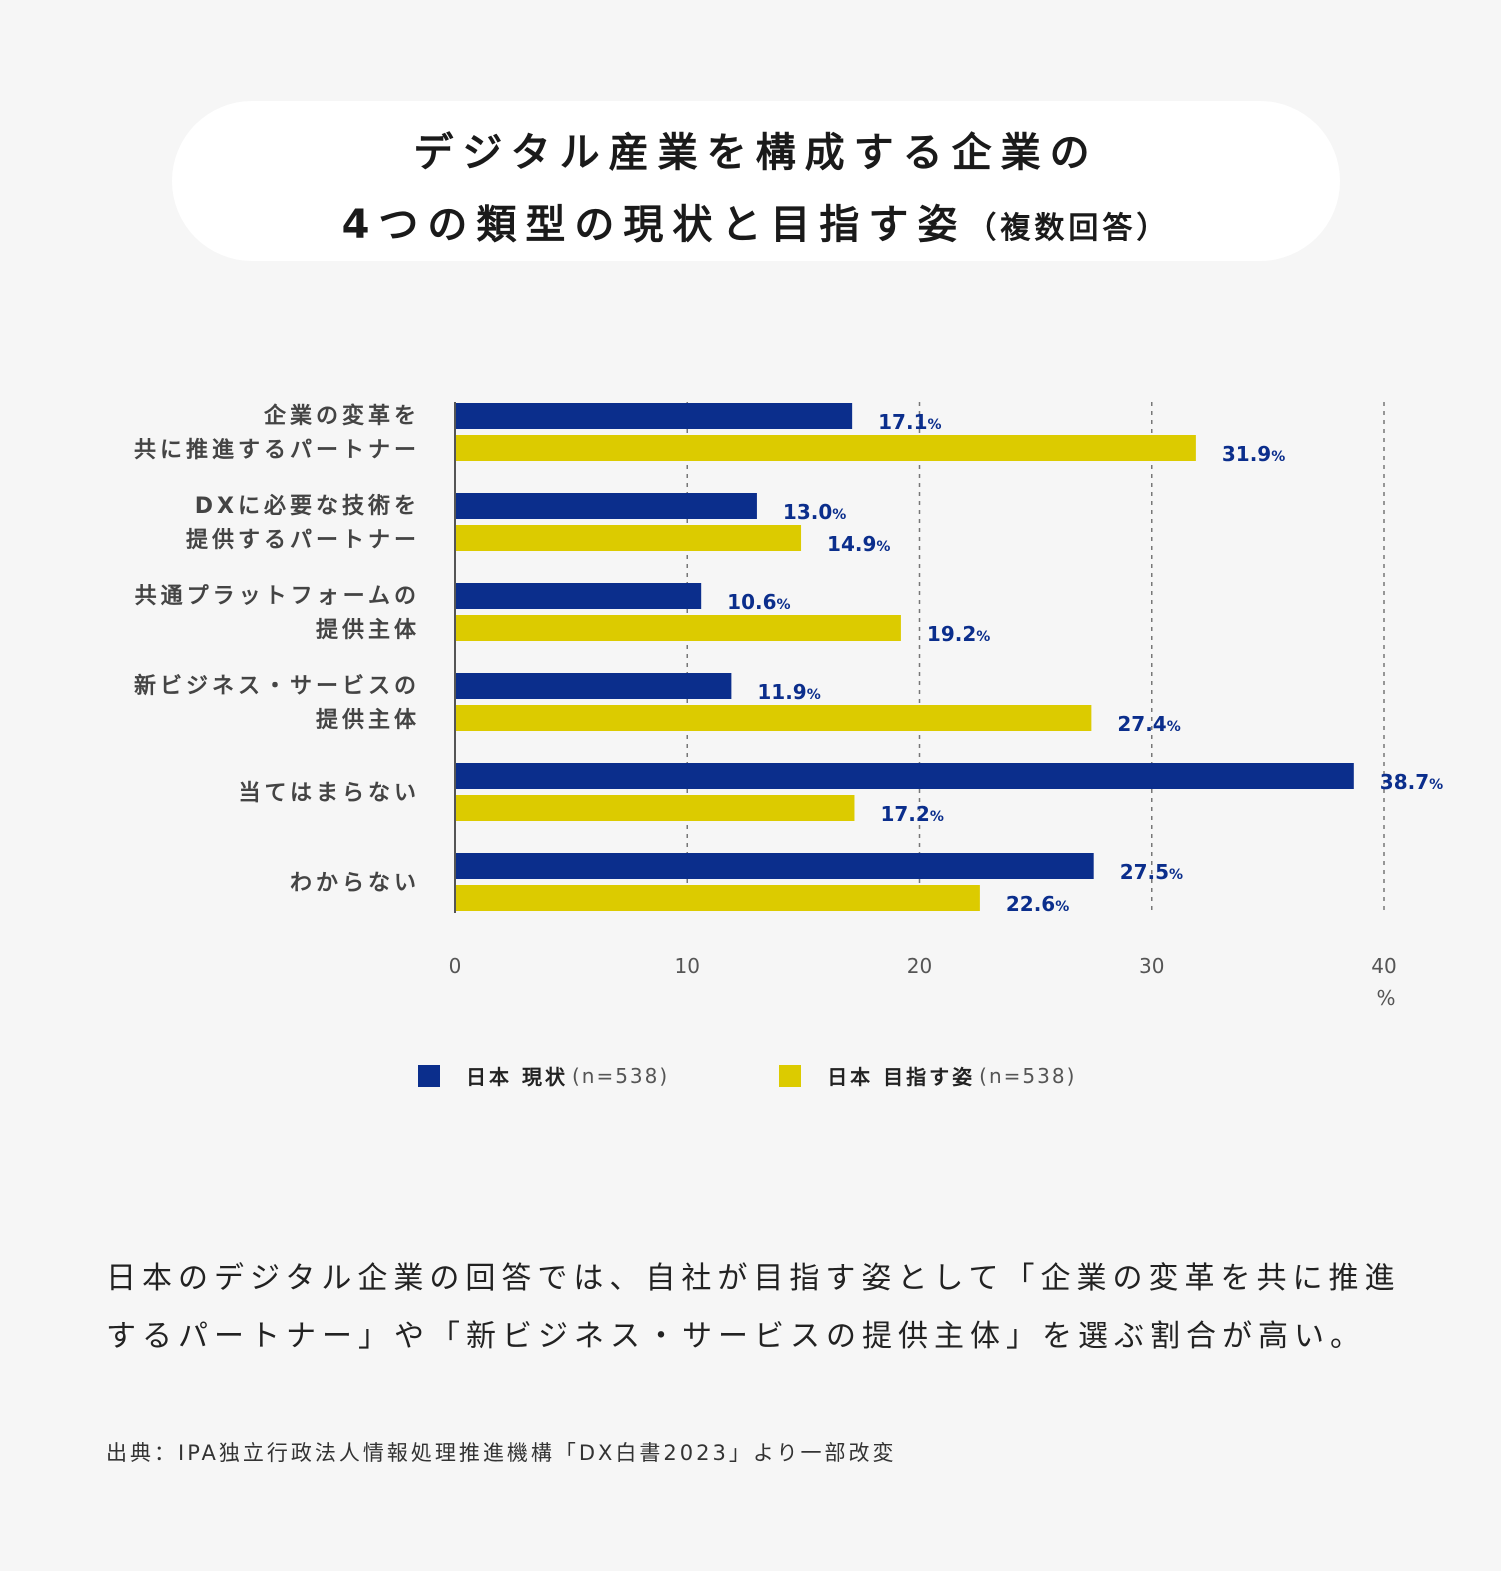  Describe the element at coordinates (901, 1077) in the screenshot. I see `legend-label-goal: 日本 目指す姿` at that location.